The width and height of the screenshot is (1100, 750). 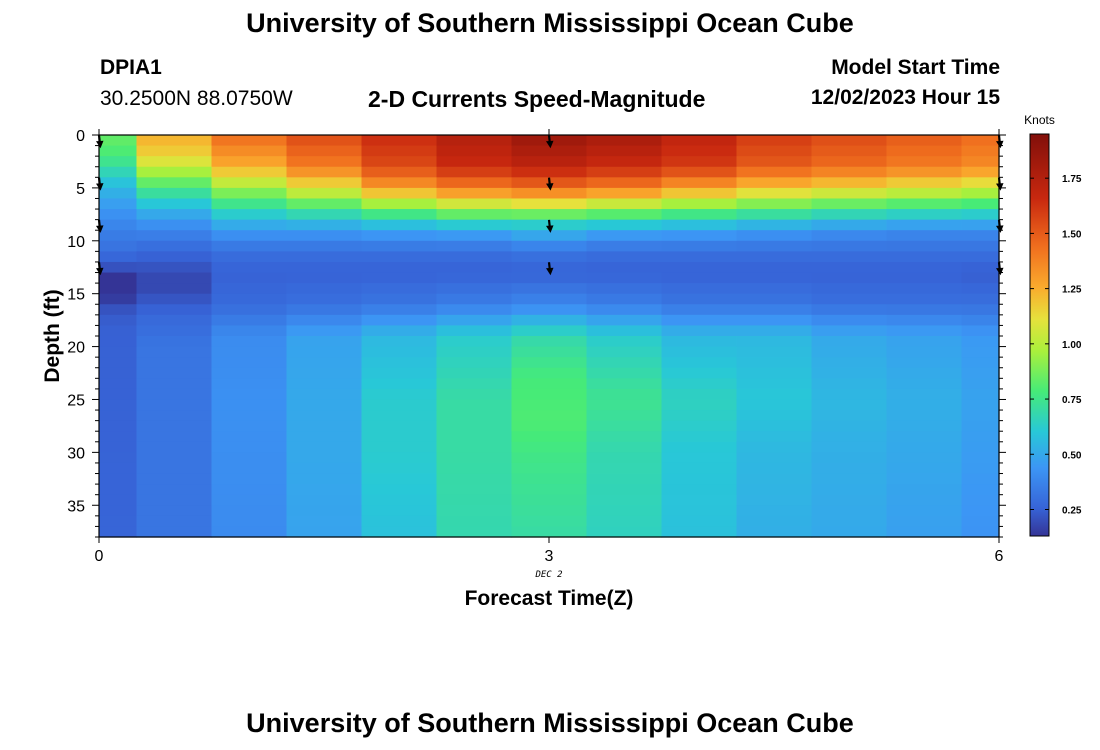 What do you see at coordinates (1072, 290) in the screenshot?
I see `colorbar-tick-label: 1.25` at bounding box center [1072, 290].